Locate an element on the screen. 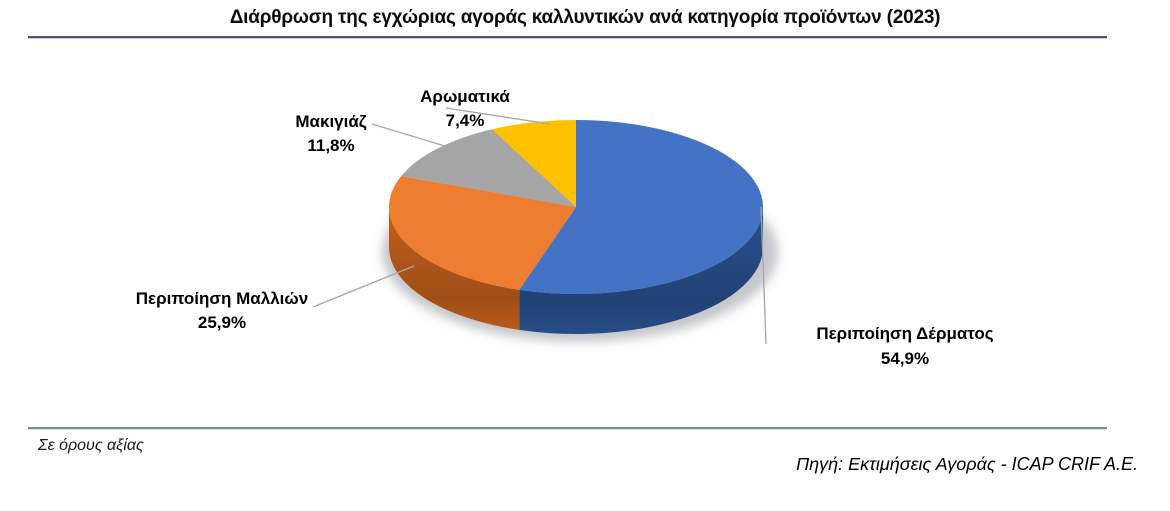  leader-line-mallion is located at coordinates (363, 286).